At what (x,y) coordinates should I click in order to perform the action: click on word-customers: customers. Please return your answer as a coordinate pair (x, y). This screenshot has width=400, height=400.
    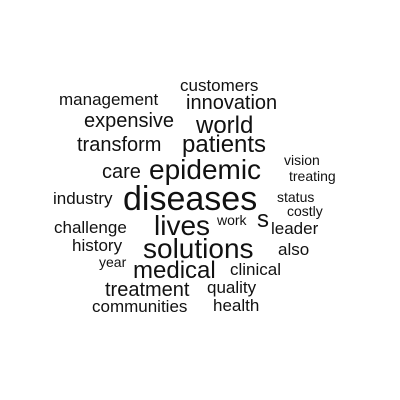
    Looking at the image, I should click on (219, 85).